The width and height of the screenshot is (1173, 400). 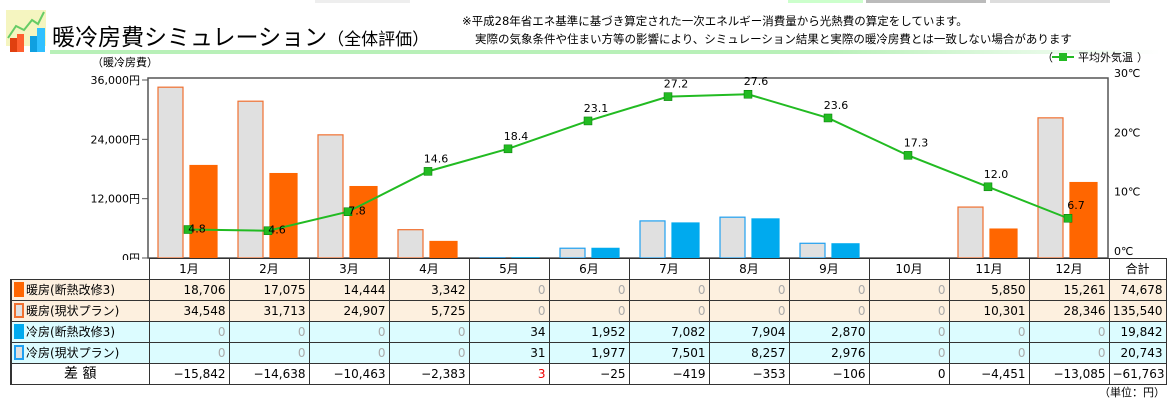 I want to click on temperature-label: 12.0, so click(x=996, y=174).